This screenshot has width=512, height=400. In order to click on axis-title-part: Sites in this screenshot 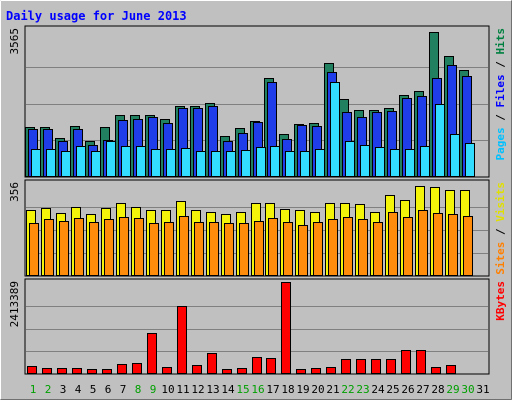, I will do `click(500, 258)`.